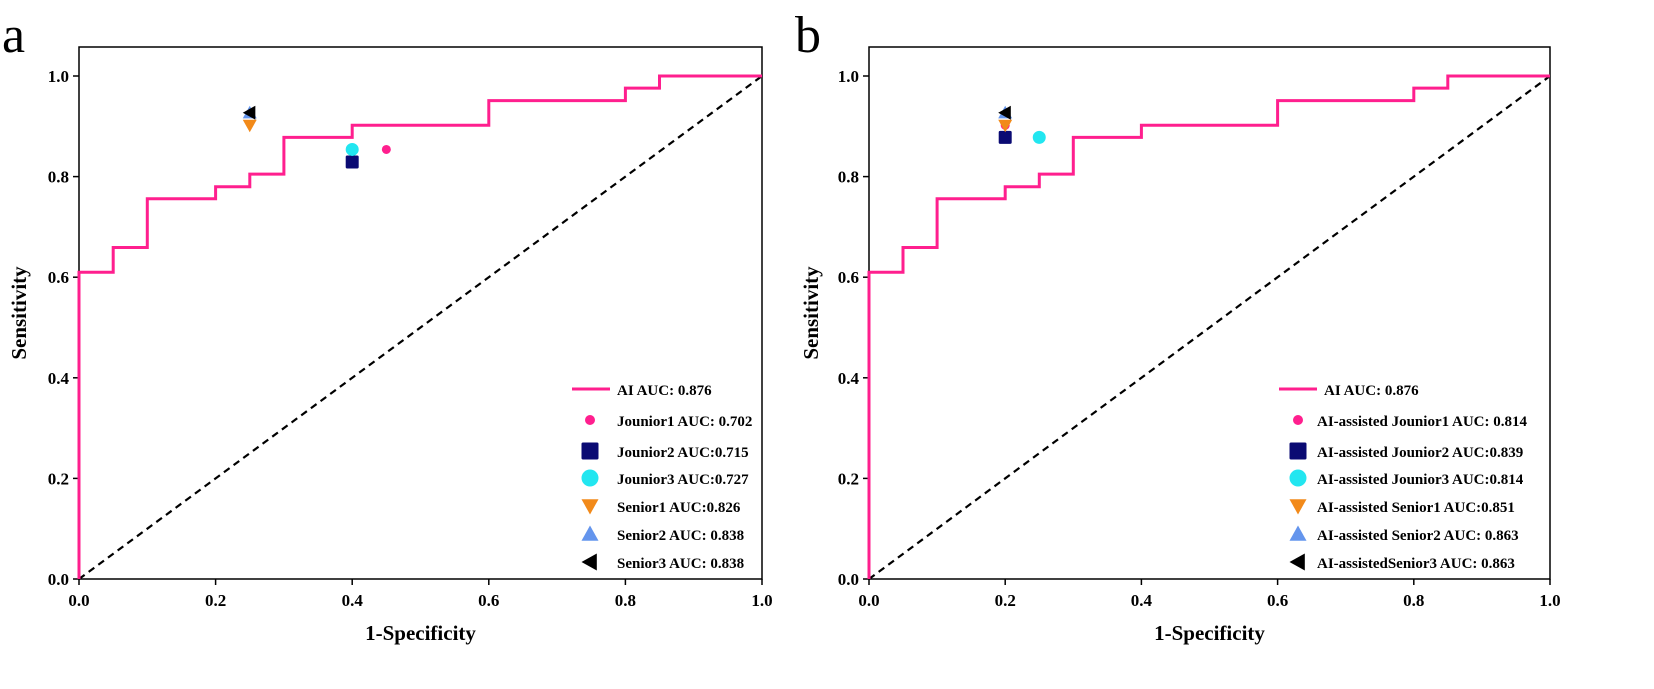  I want to click on legend-label-jounior3: Jounior3 AUC:0.727, so click(683, 480).